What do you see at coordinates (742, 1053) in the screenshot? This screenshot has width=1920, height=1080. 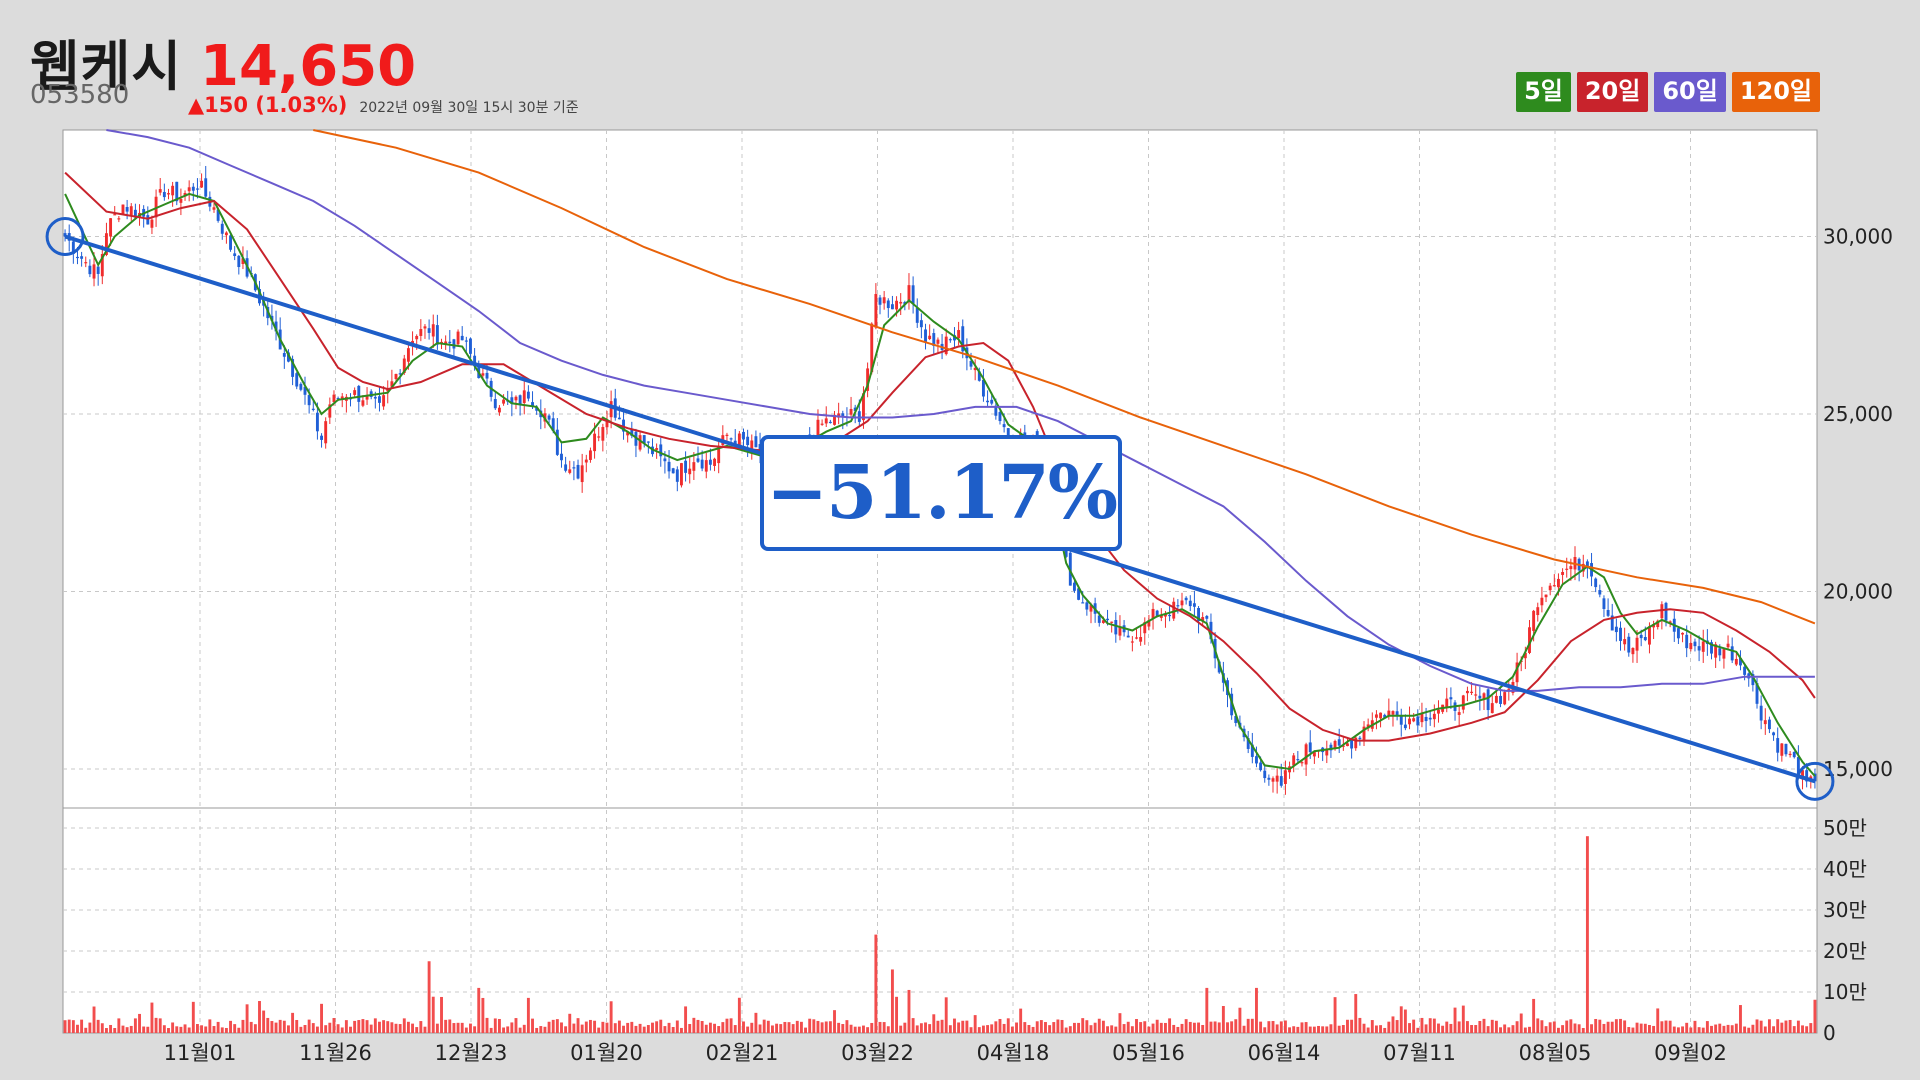 I see `x-tick-label: 02월21` at bounding box center [742, 1053].